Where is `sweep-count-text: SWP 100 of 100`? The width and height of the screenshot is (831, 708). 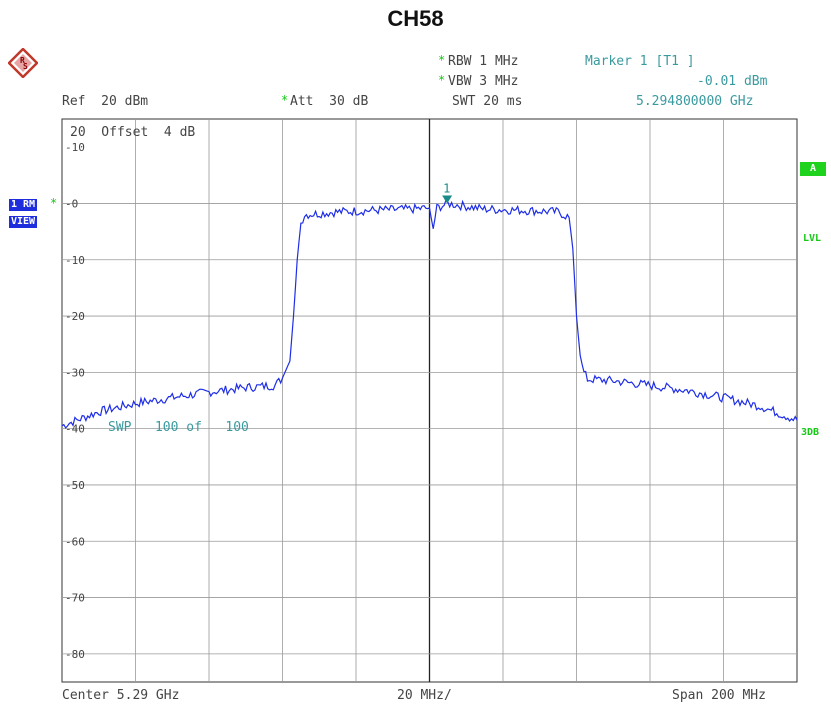
sweep-count-text: SWP 100 of 100 is located at coordinates (178, 427).